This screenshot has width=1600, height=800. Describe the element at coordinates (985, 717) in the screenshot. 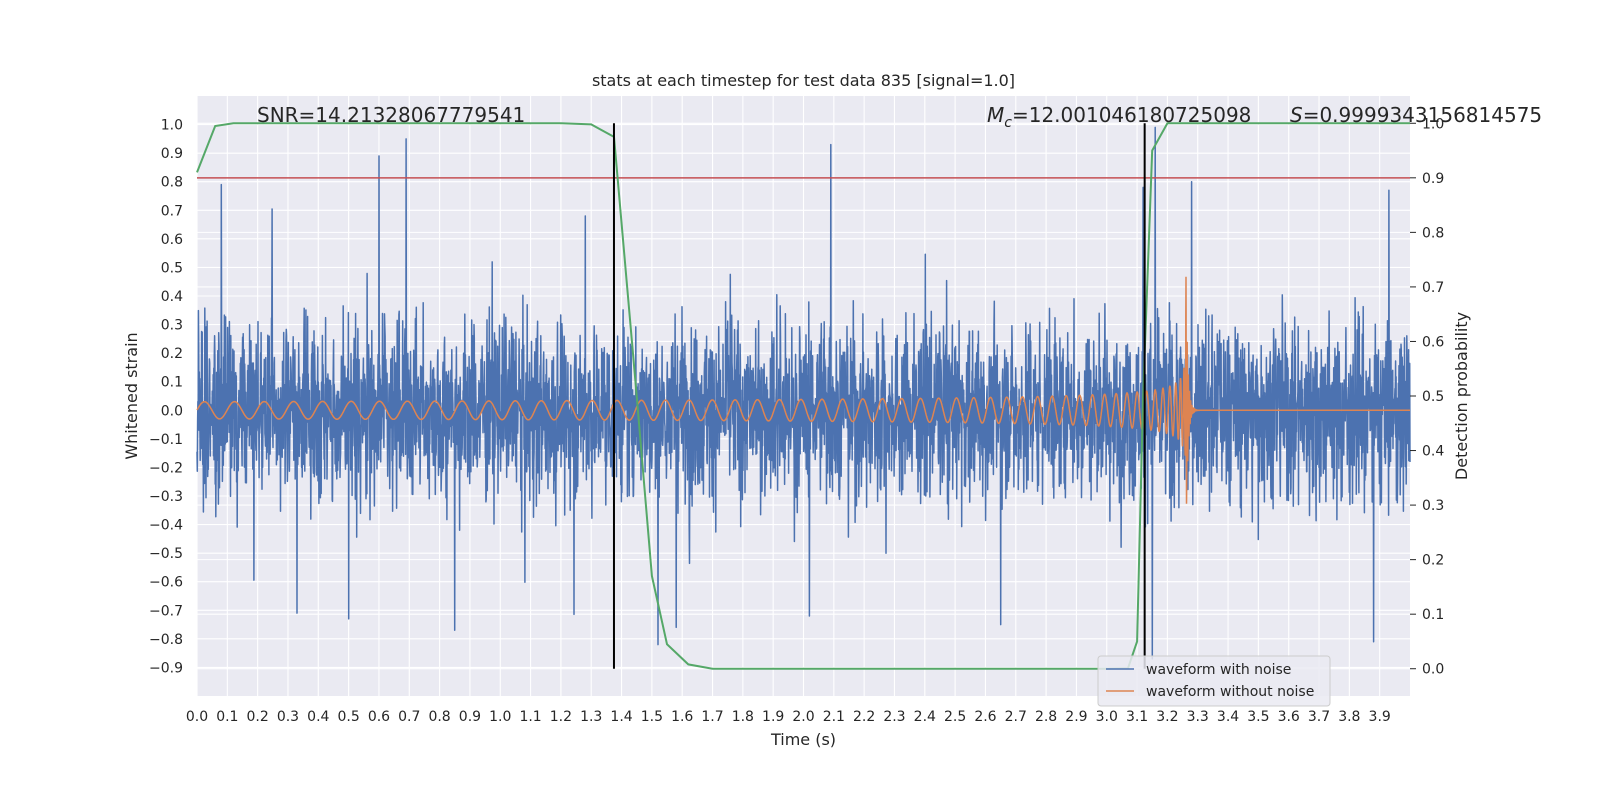

I see `x-tick-label: 2.6` at that location.